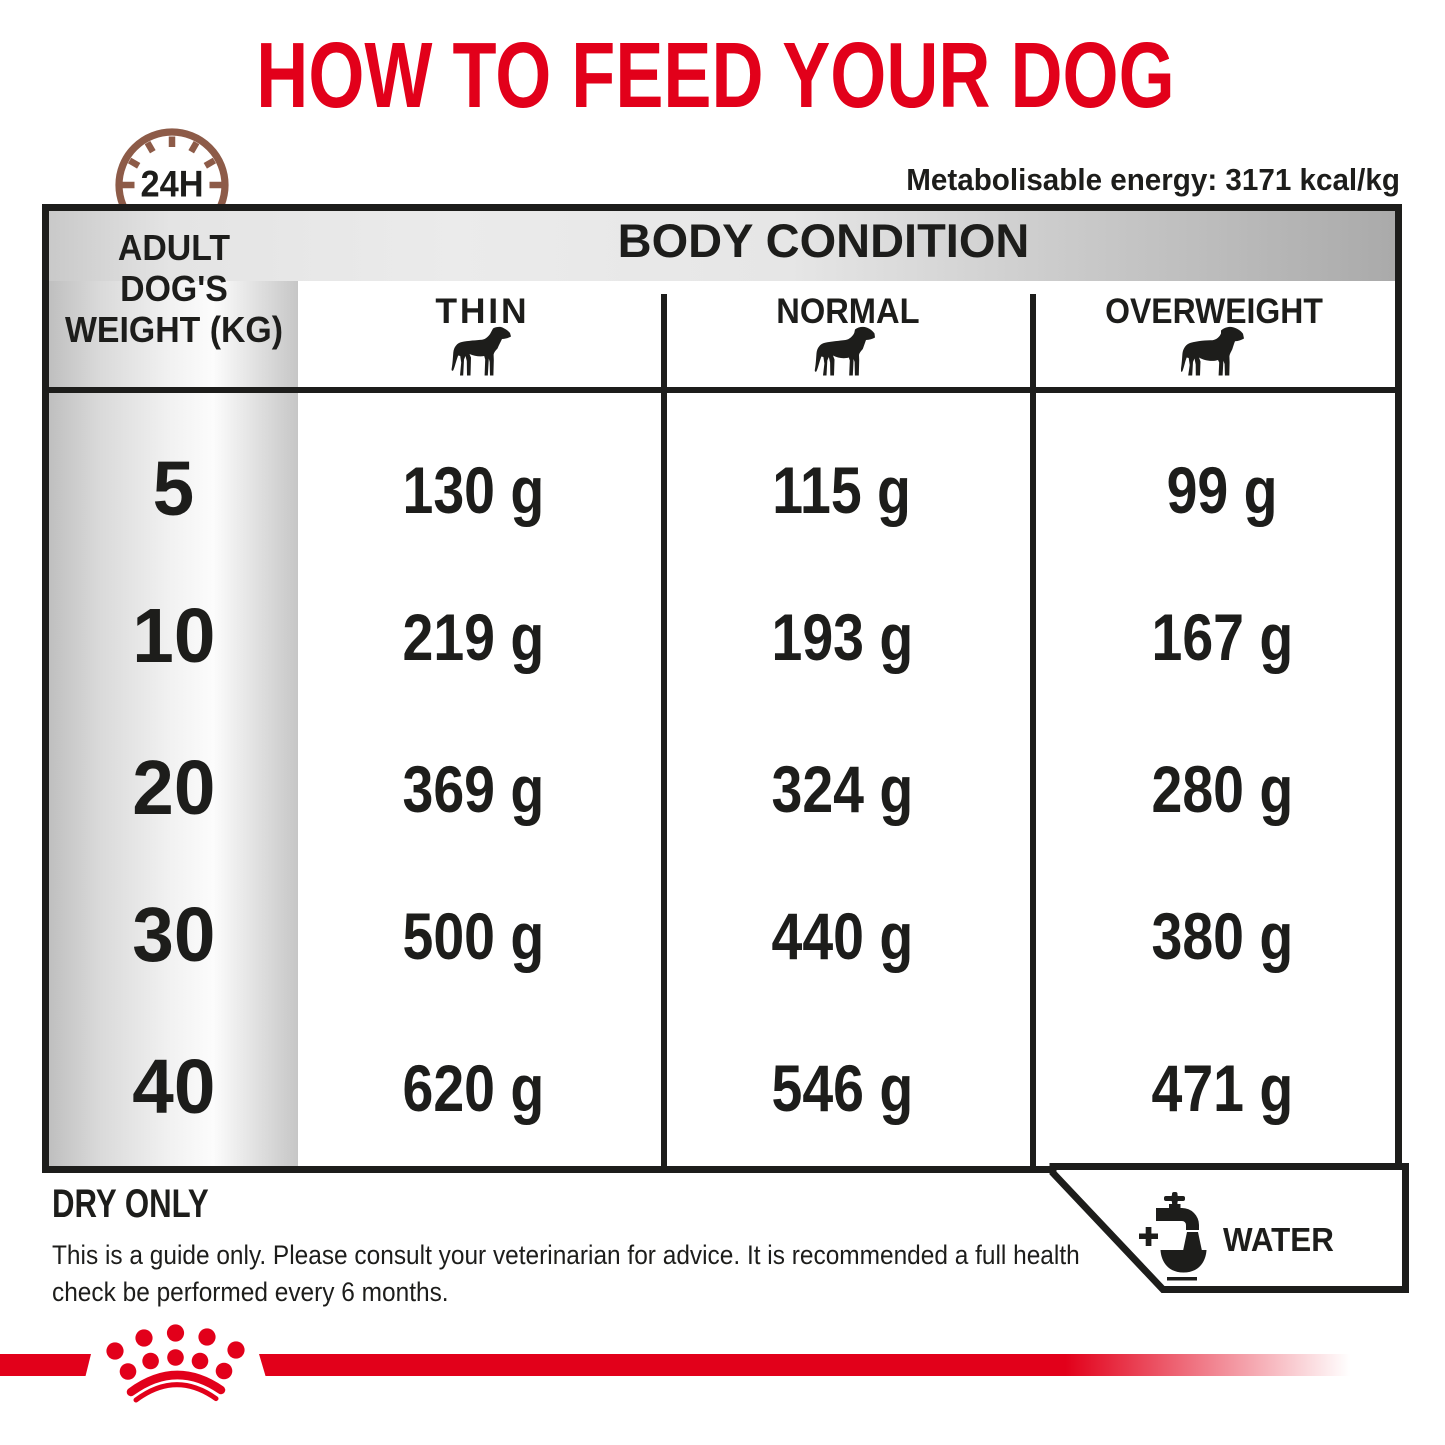 This screenshot has height=1445, width=1445. What do you see at coordinates (1278, 1239) in the screenshot?
I see `svg-text: WATER` at bounding box center [1278, 1239].